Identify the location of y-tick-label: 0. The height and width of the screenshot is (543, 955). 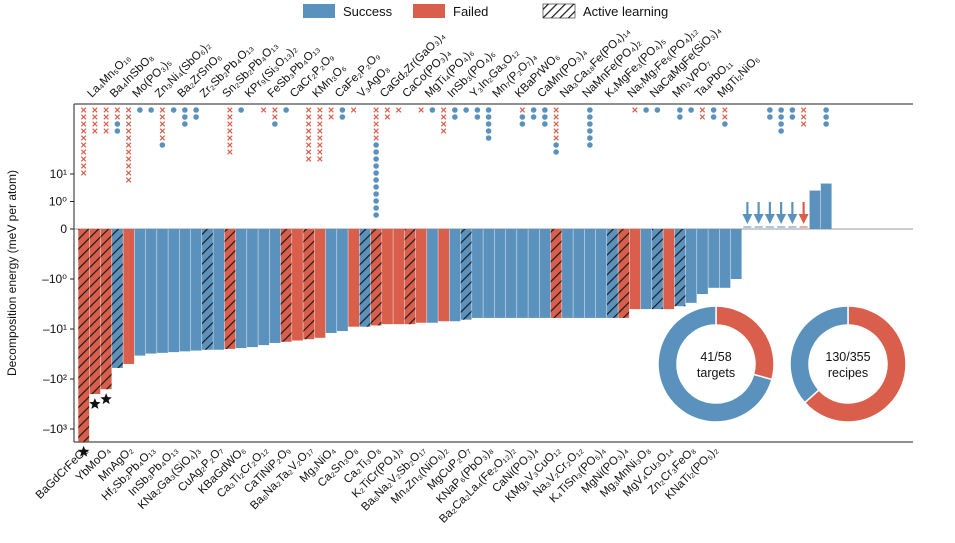
(63, 229).